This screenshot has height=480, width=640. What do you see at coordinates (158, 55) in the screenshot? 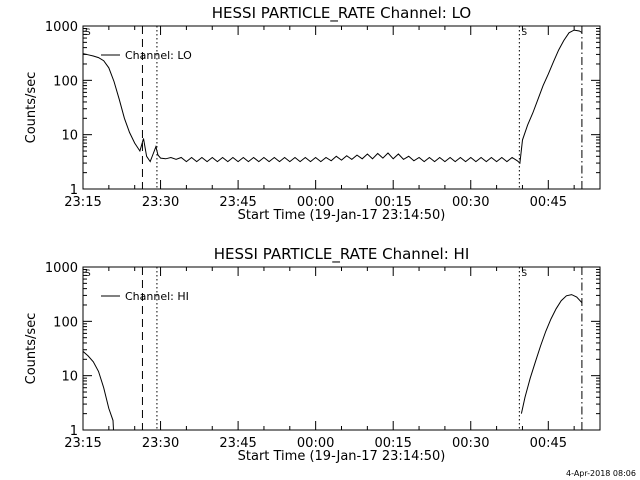
I see `legend-label: Channel: LO` at bounding box center [158, 55].